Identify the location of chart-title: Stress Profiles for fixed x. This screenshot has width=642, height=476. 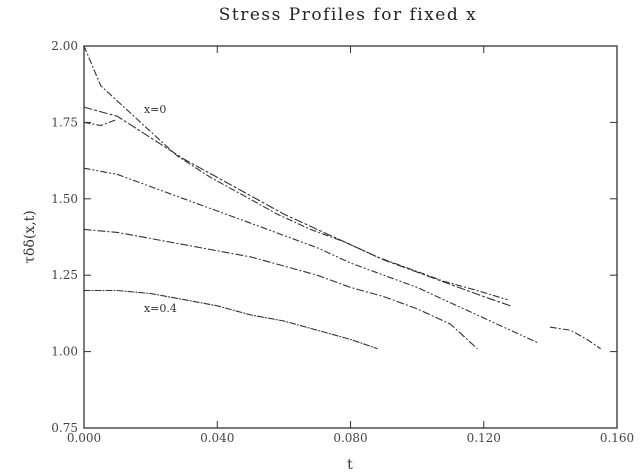
(348, 15).